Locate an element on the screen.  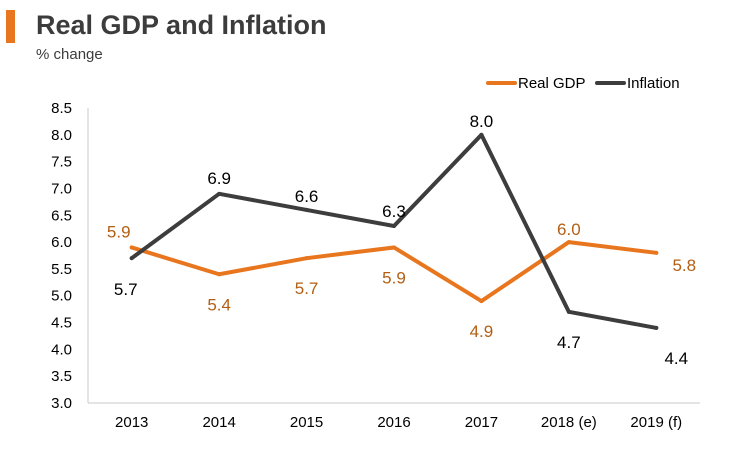
legend-inflation-label: Inflation is located at coordinates (653, 83).